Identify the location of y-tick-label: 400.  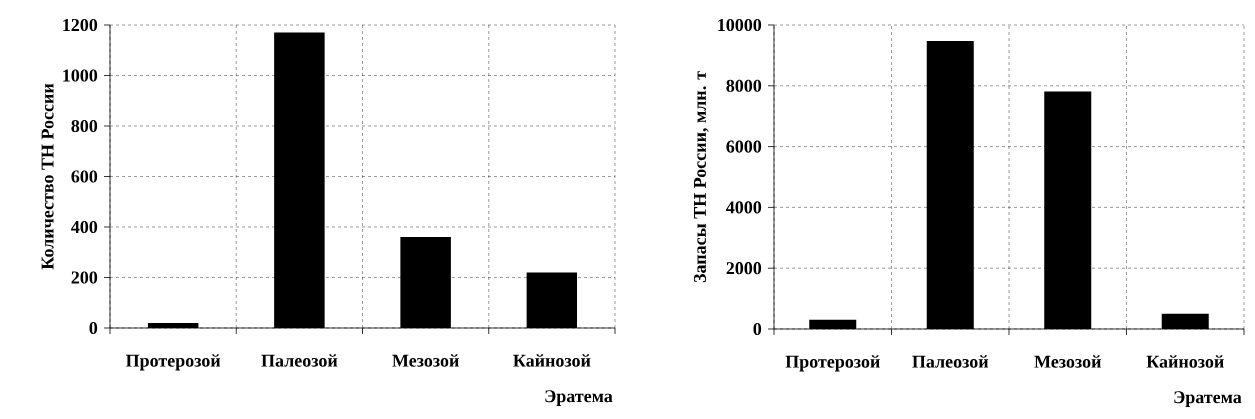
(84, 227).